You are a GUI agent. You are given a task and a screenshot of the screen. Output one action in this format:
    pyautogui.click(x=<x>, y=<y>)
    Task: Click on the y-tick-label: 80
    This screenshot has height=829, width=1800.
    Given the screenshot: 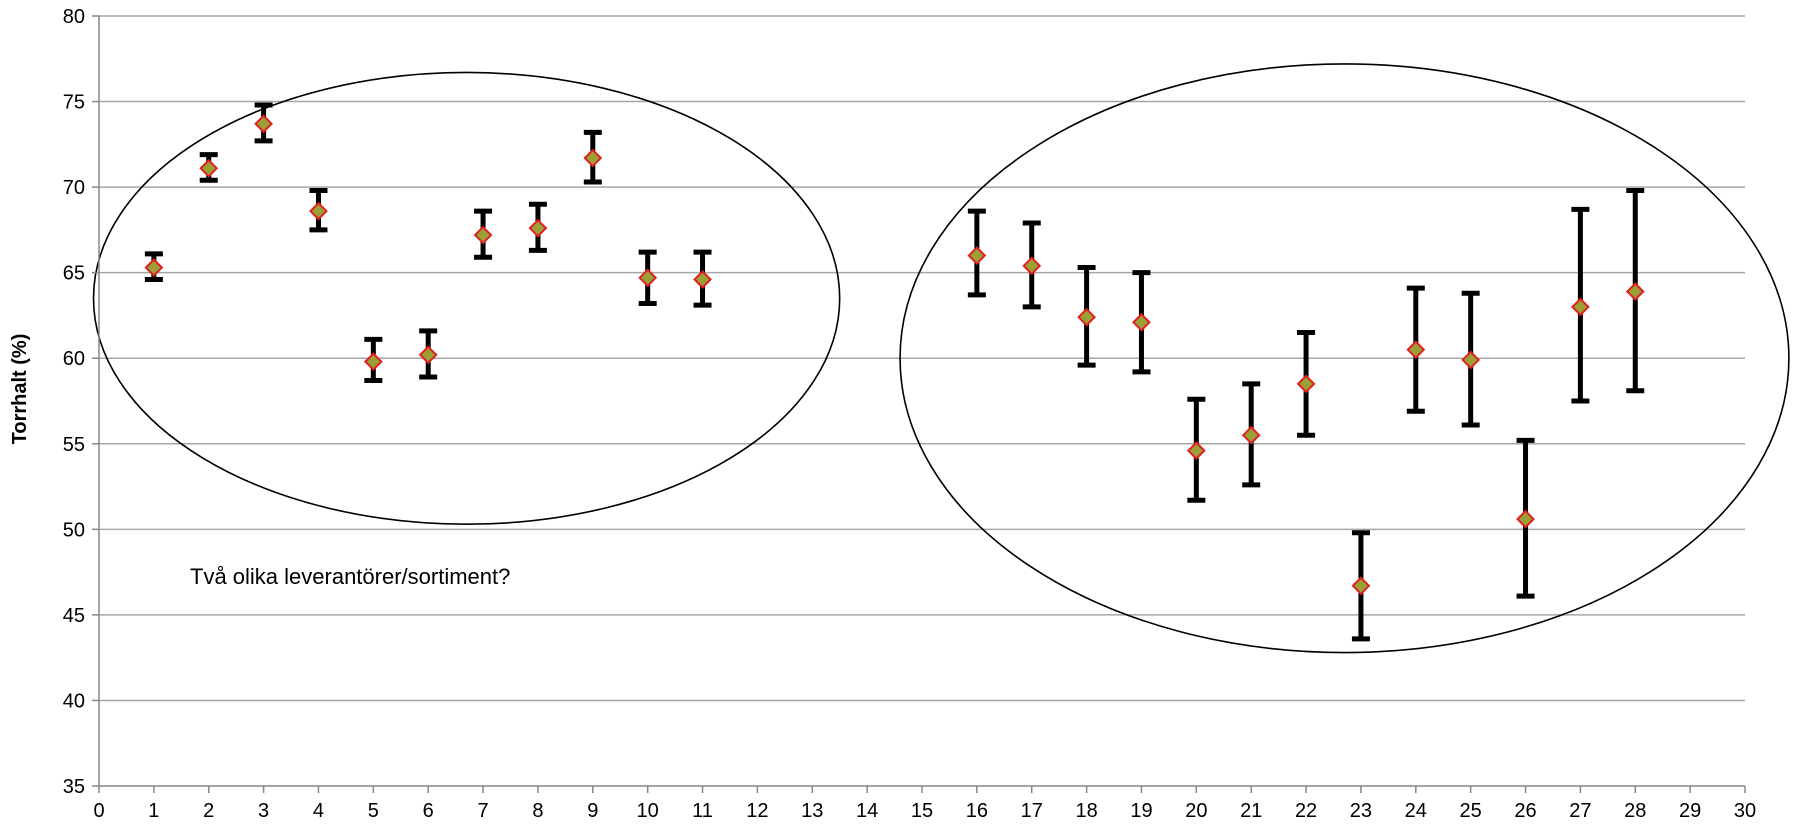 What is the action you would take?
    pyautogui.click(x=74, y=17)
    